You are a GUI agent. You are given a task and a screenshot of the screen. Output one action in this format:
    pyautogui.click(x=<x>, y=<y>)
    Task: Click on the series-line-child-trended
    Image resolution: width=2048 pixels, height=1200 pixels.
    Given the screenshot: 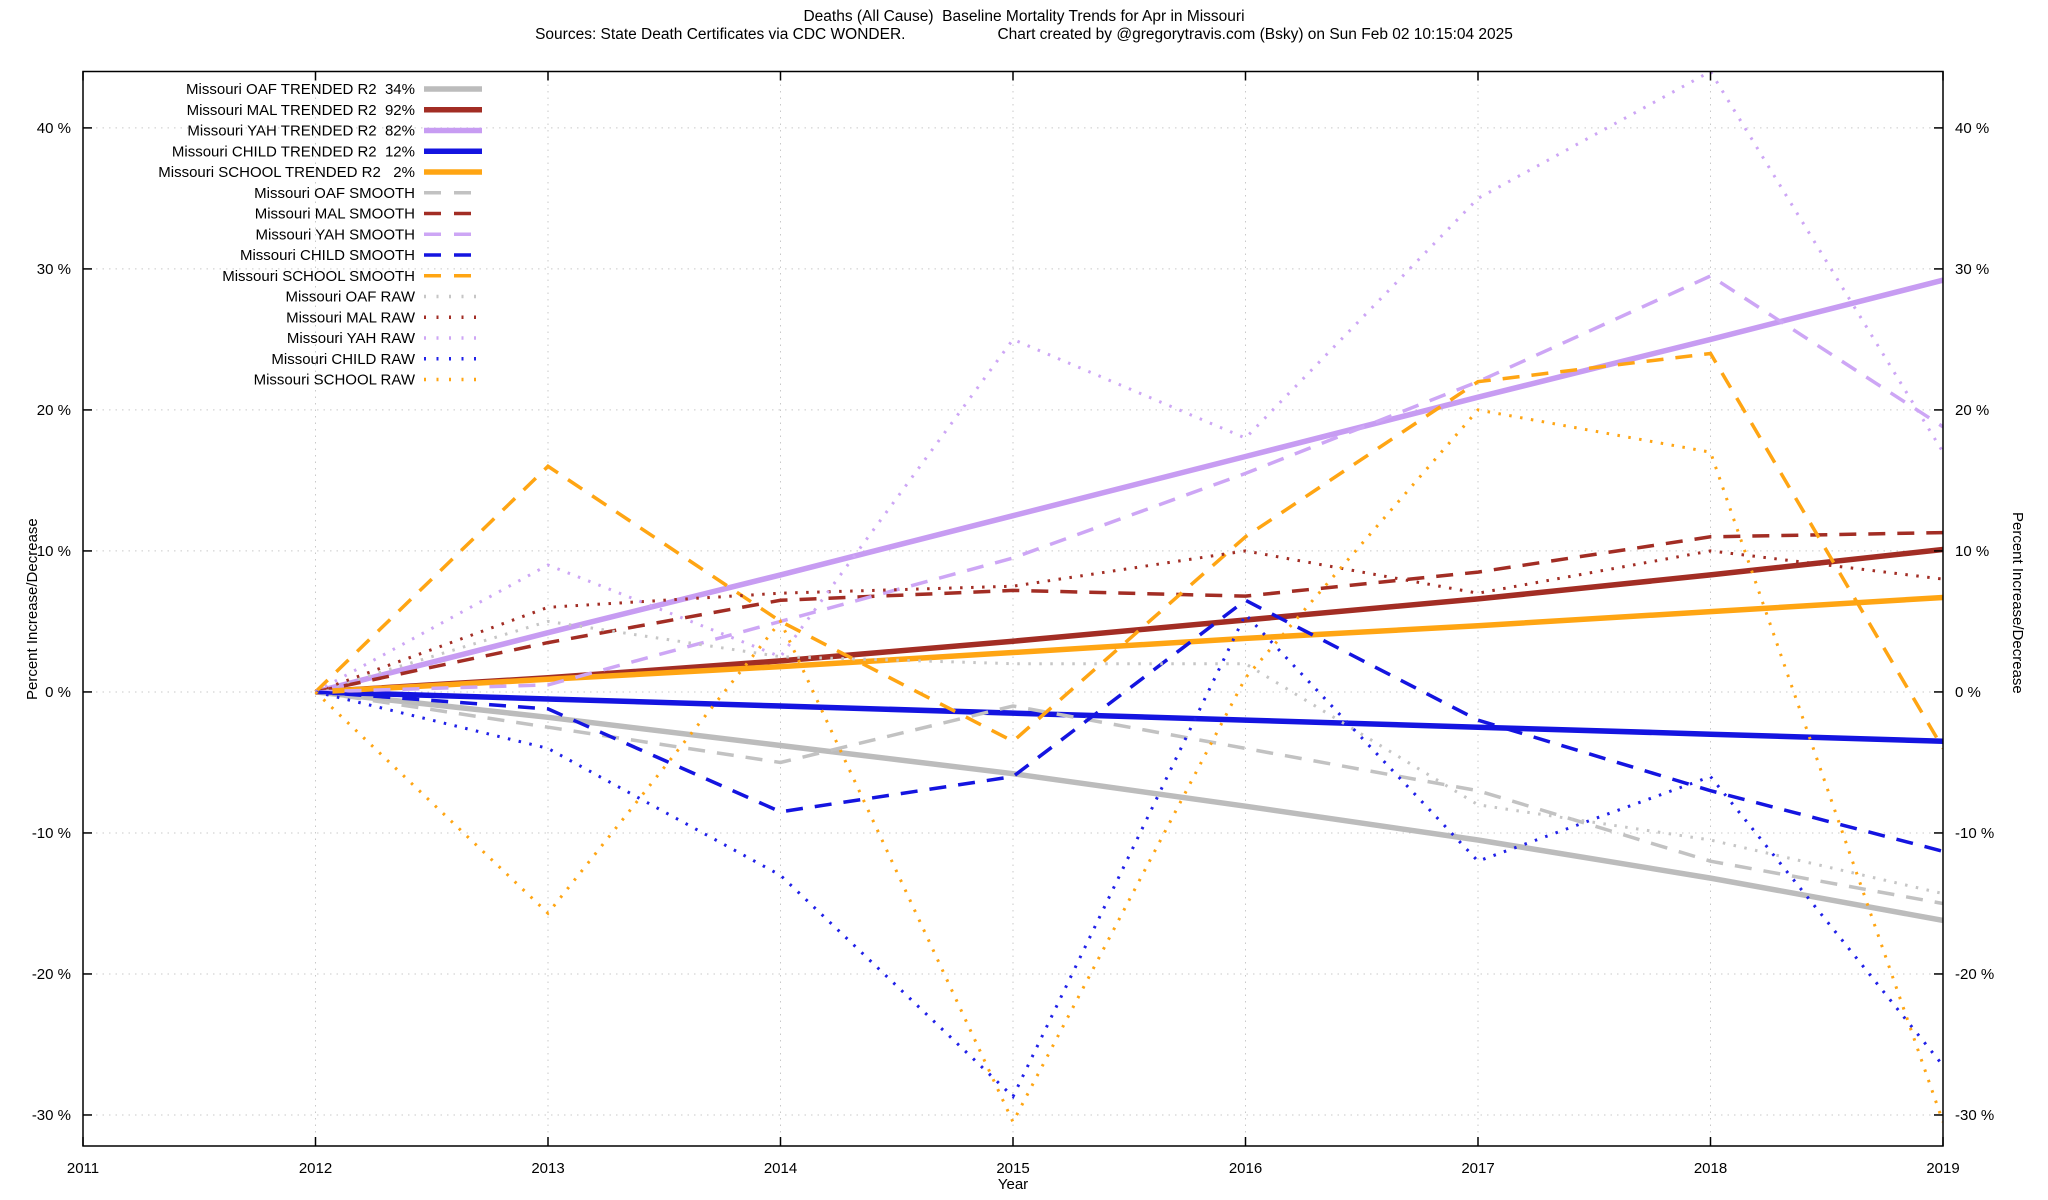 What is the action you would take?
    pyautogui.click(x=1129, y=717)
    